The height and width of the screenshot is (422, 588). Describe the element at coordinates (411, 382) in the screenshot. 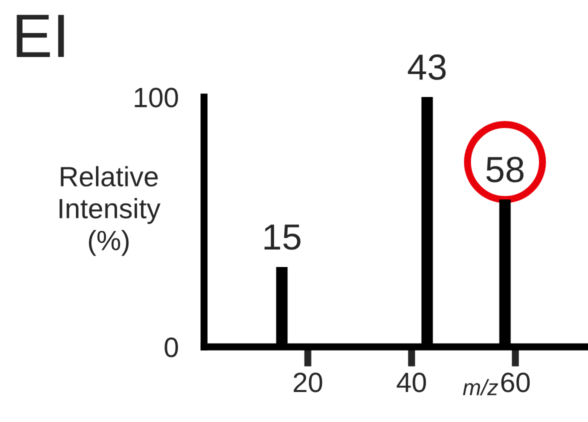

I see `x-tick-label: 40` at that location.